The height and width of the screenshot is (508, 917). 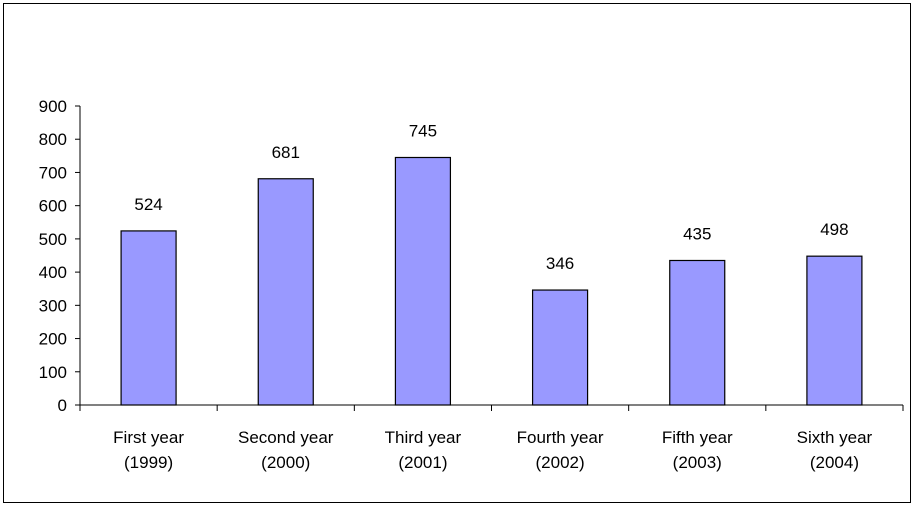 What do you see at coordinates (560, 437) in the screenshot?
I see `x-tick-label: Fourth year` at bounding box center [560, 437].